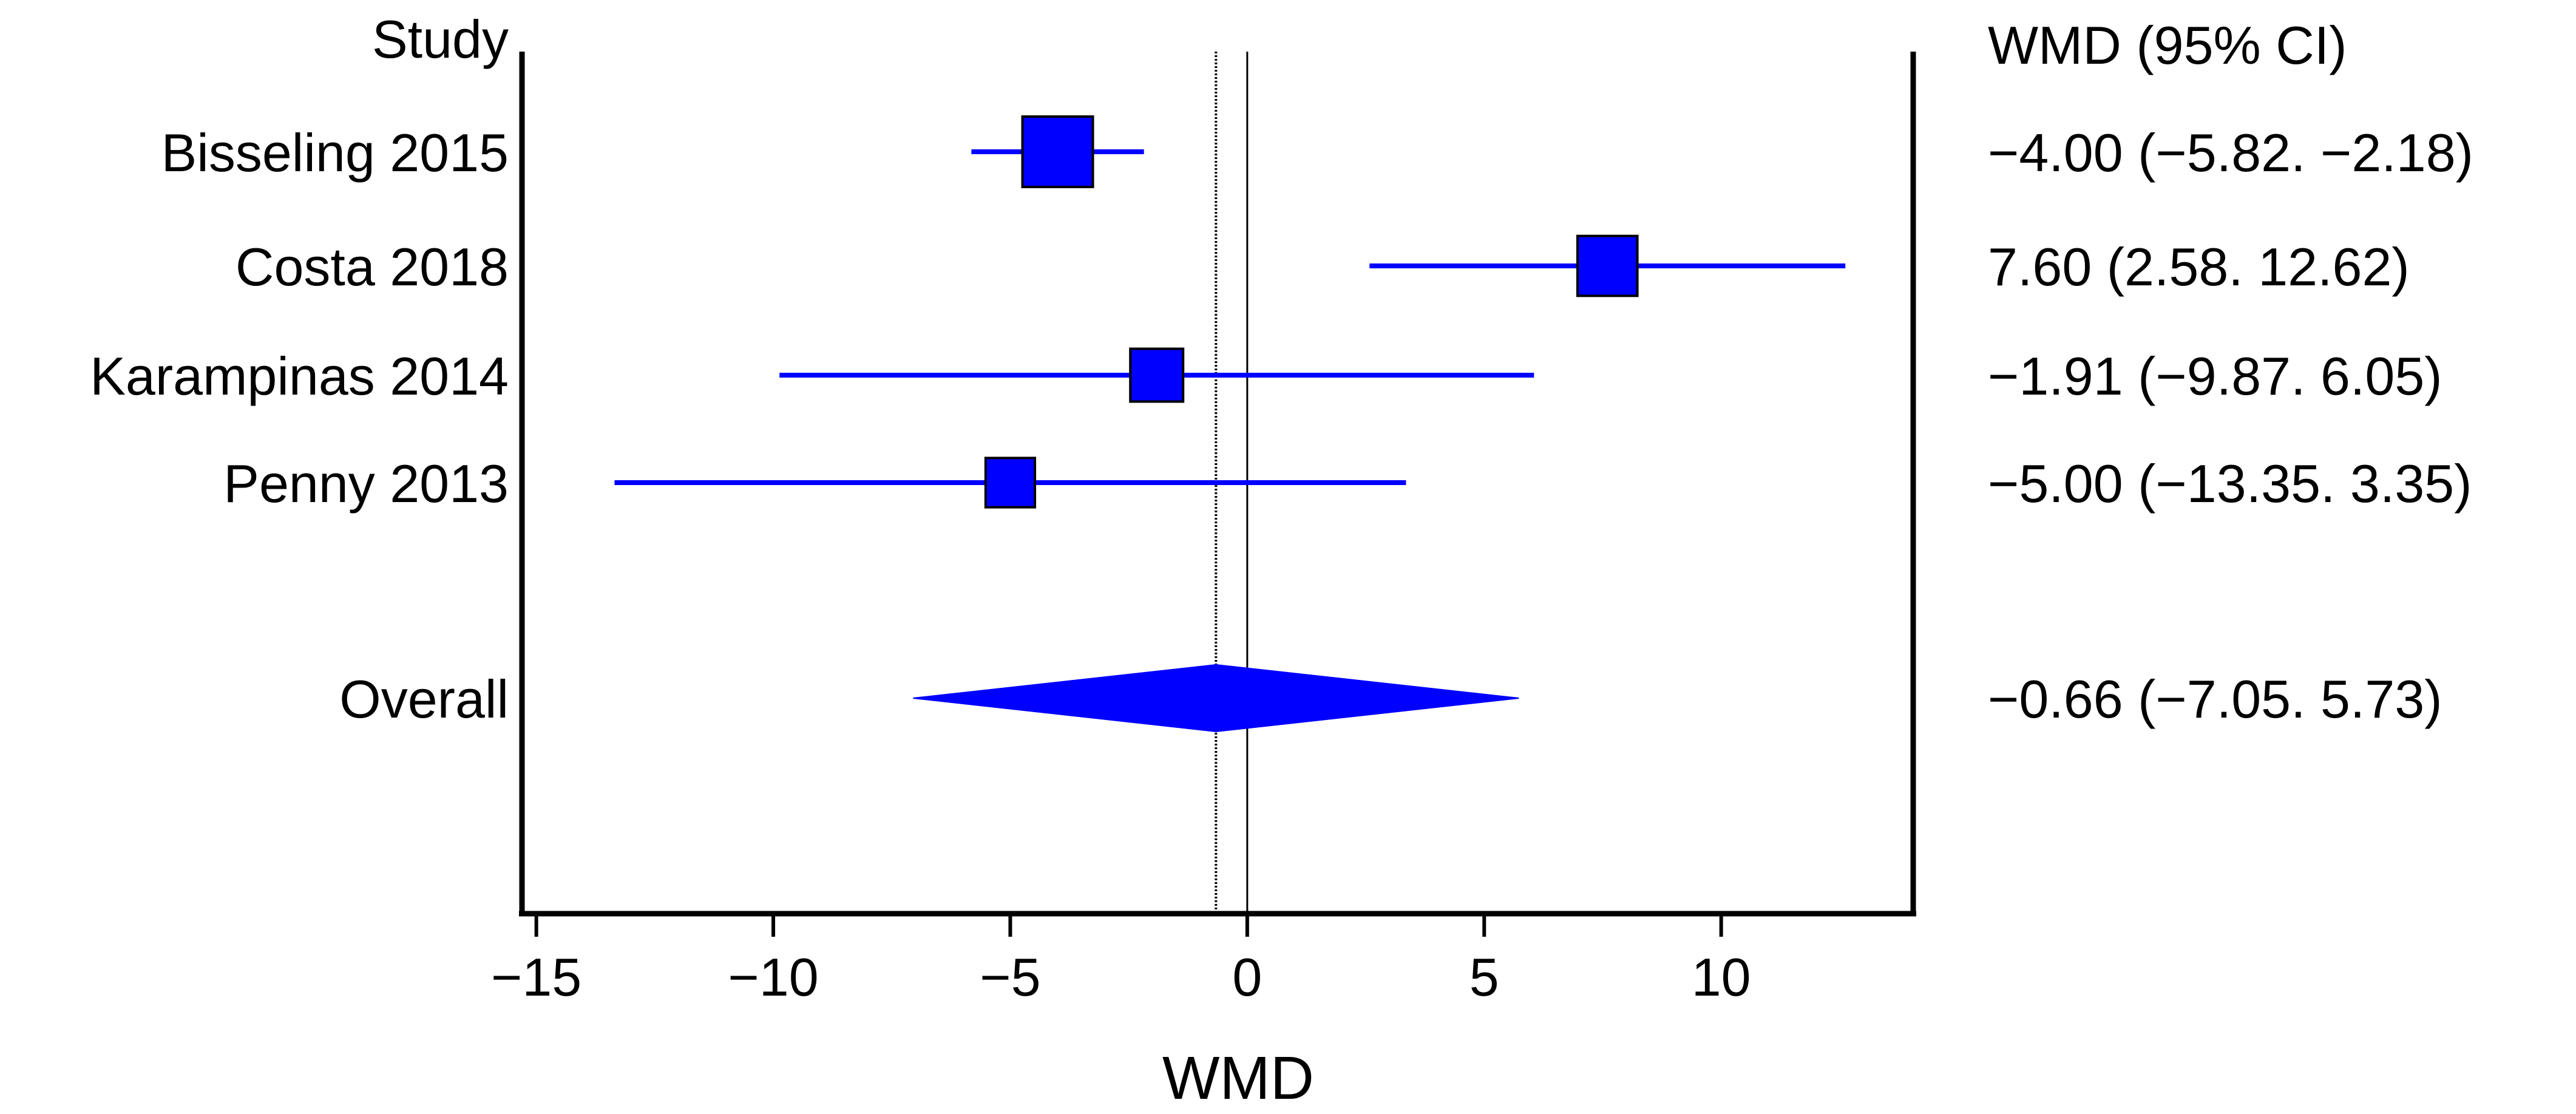 This screenshot has width=2576, height=1114. What do you see at coordinates (373, 267) in the screenshot?
I see `study-name: Costa 2018` at bounding box center [373, 267].